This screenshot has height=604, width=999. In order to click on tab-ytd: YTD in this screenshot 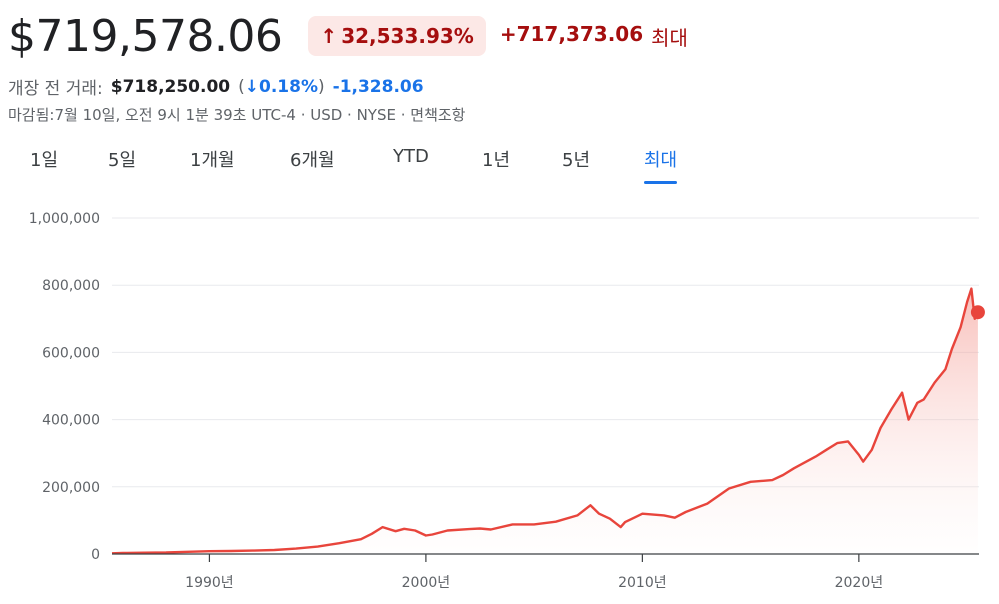, I will do `click(411, 156)`.